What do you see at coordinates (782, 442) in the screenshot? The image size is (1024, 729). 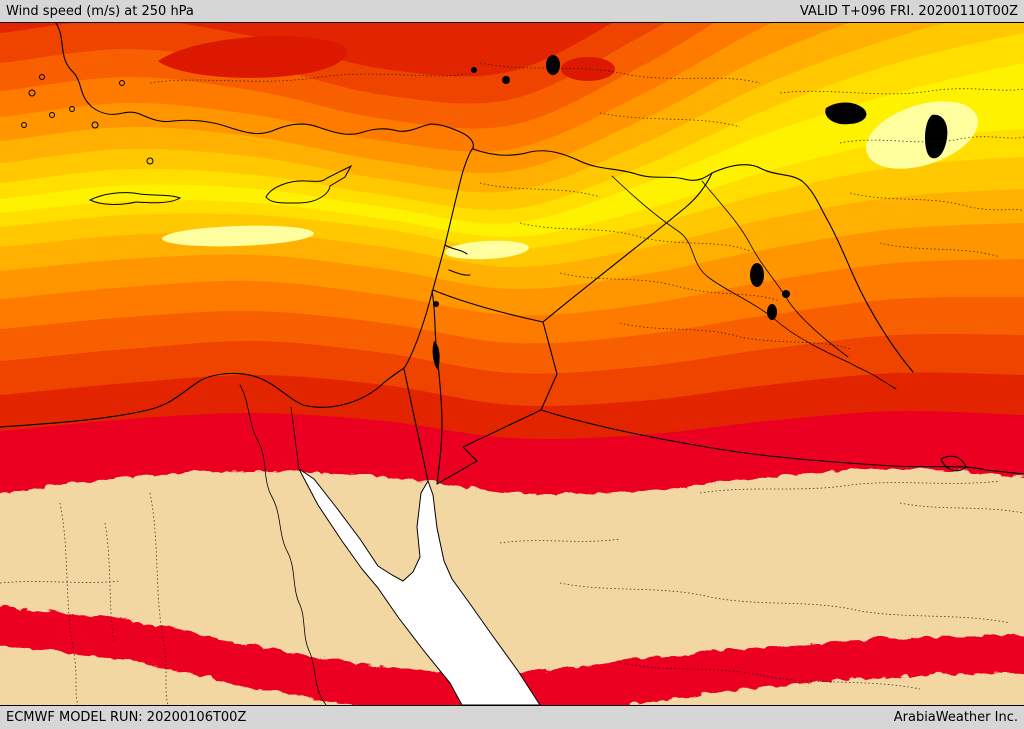 I see `iraq-saudi-border` at bounding box center [782, 442].